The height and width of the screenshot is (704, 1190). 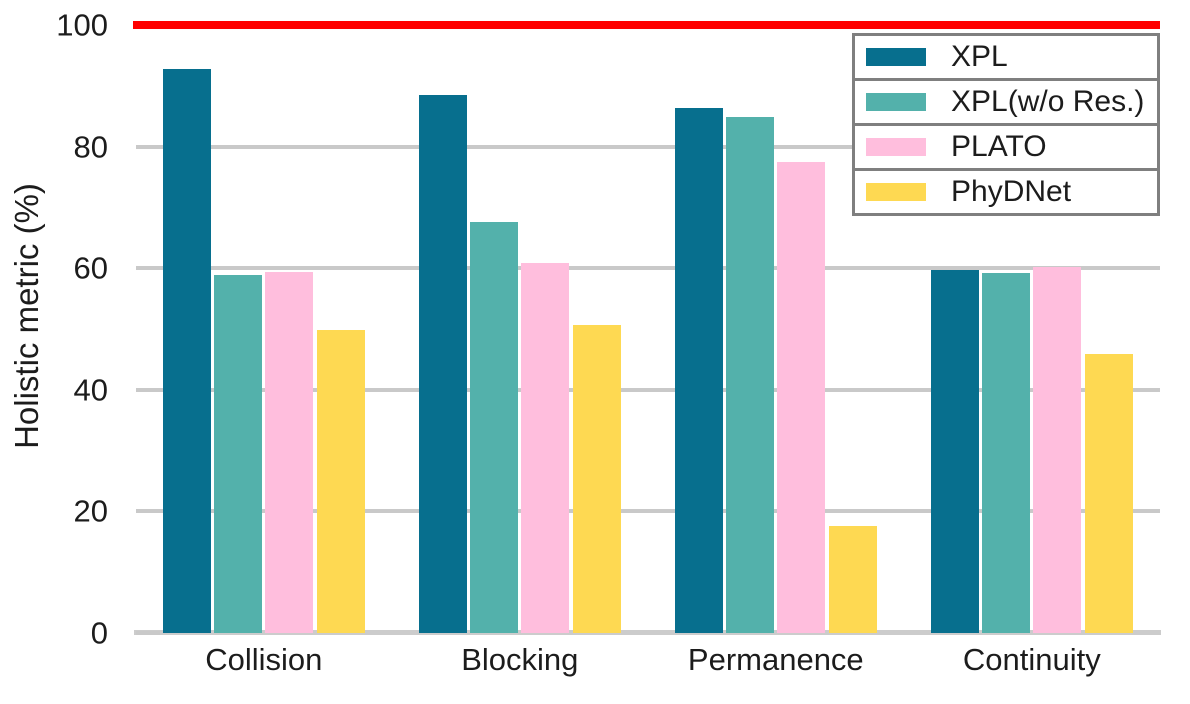 I want to click on bar-plato-blocking, so click(x=545, y=447).